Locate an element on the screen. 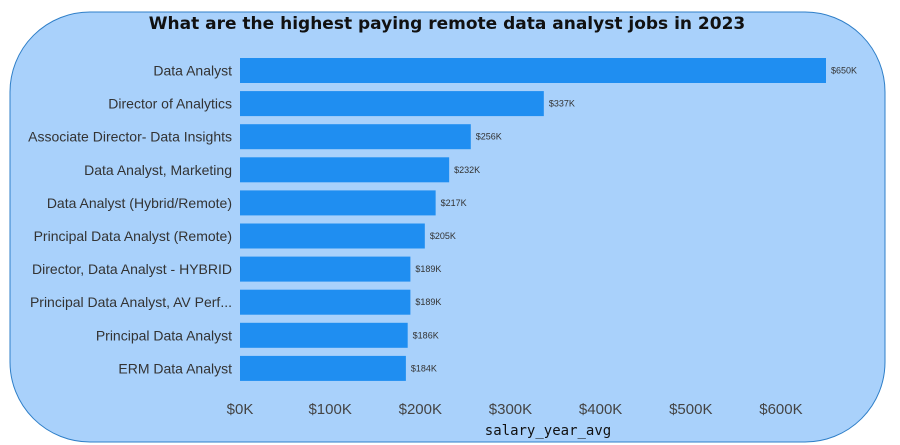 The image size is (900, 445). data-label: $205K is located at coordinates (443, 236).